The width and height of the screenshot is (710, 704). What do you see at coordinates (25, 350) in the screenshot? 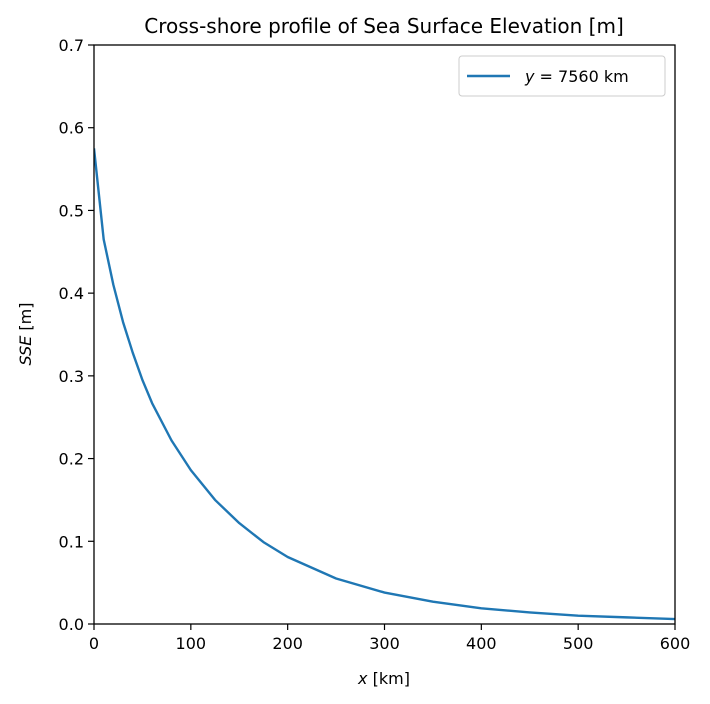
I see `y-axis-label-var: SSE` at bounding box center [25, 350].